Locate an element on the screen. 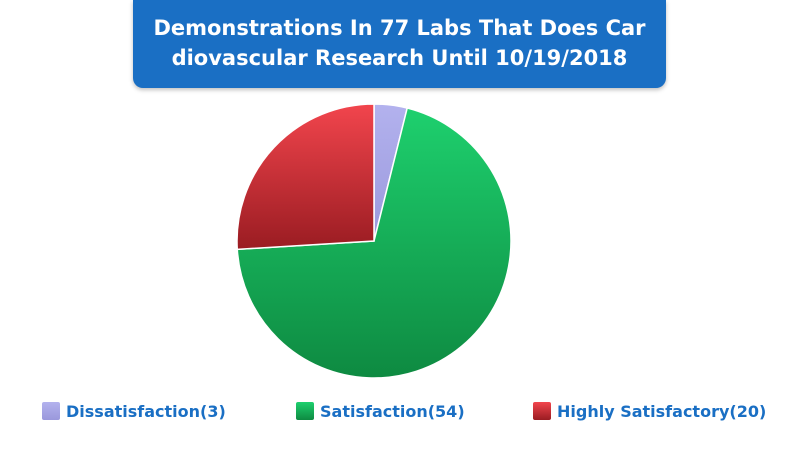 This screenshot has width=800, height=450. legend-label: Satisfaction(54) is located at coordinates (392, 411).